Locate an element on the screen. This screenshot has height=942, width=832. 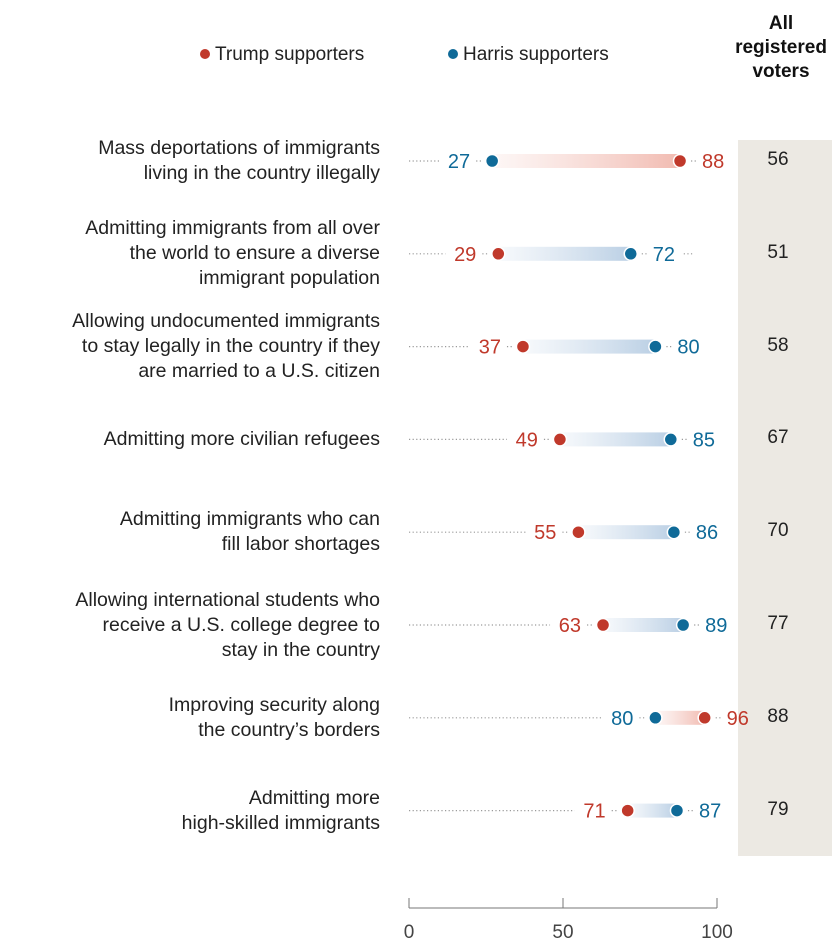
row-label: Admitting more civilian refugees is located at coordinates (241, 438).